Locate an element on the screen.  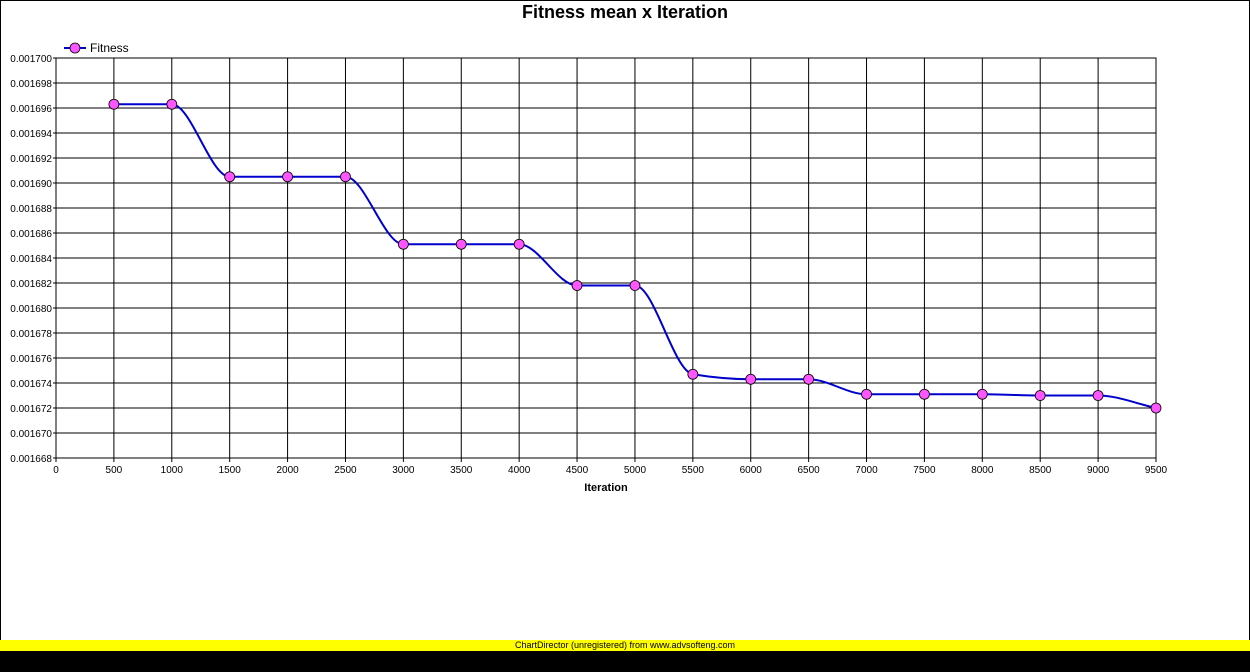
y-tick-label: 0.001682 is located at coordinates (31, 284).